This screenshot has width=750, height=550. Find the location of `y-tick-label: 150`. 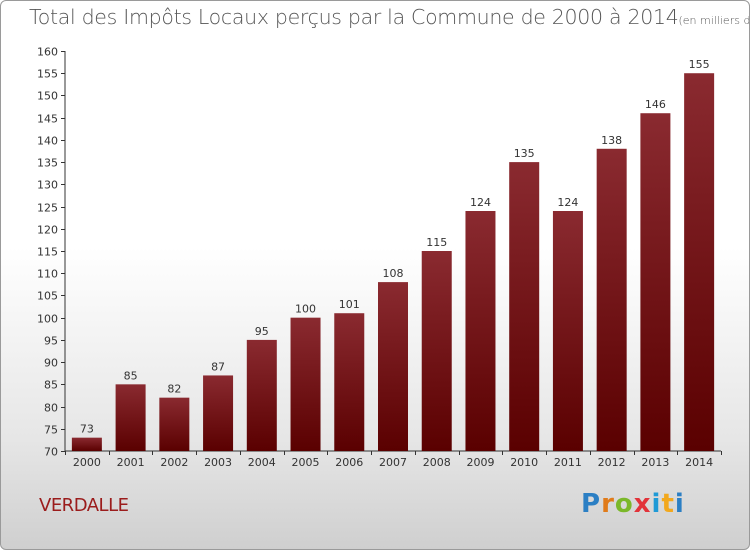

y-tick-label: 150 is located at coordinates (47, 96).